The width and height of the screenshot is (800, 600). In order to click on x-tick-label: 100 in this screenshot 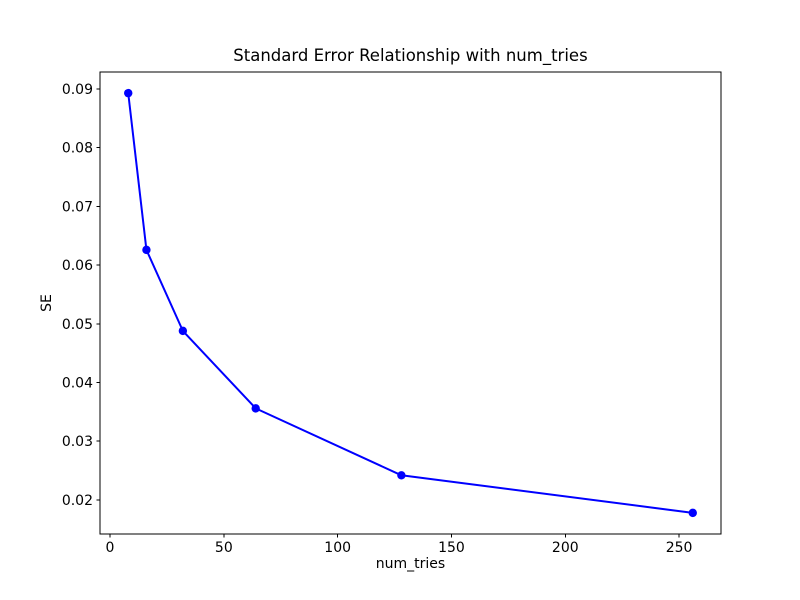, I will do `click(337, 548)`.